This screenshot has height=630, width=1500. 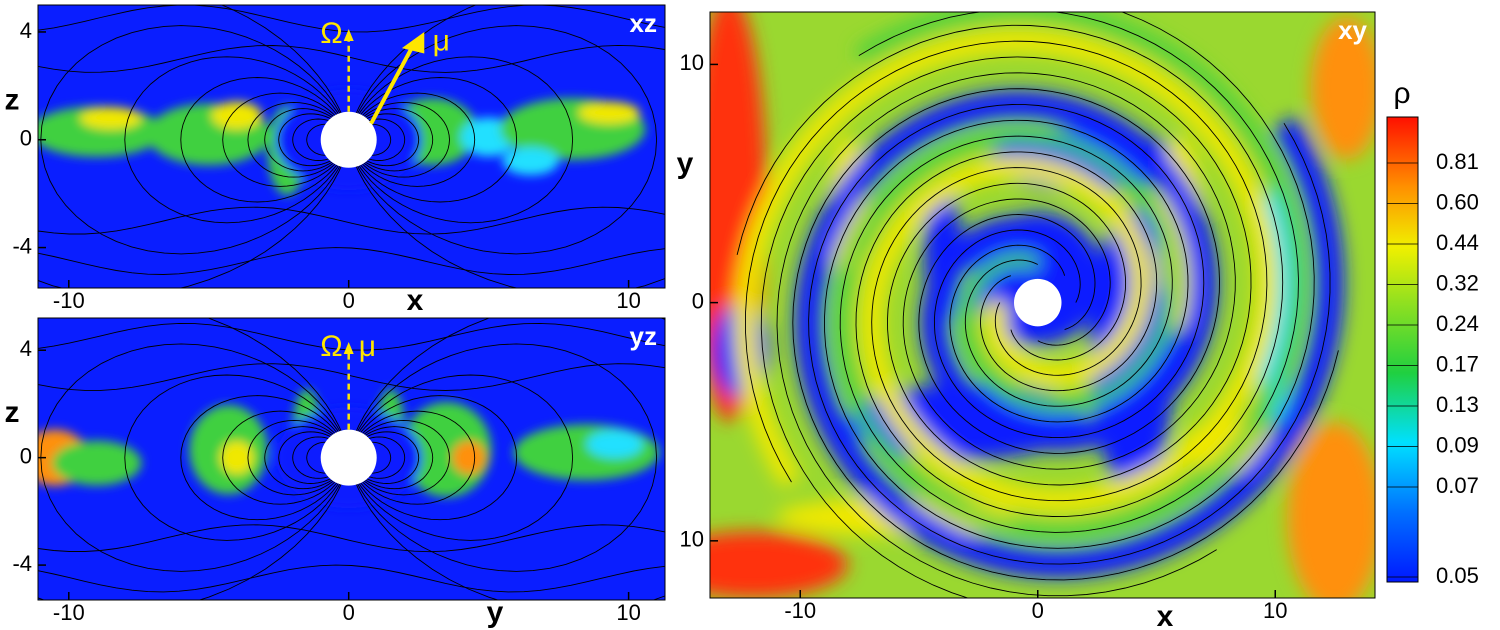 I want to click on mu-arrow, so click(x=392, y=84).